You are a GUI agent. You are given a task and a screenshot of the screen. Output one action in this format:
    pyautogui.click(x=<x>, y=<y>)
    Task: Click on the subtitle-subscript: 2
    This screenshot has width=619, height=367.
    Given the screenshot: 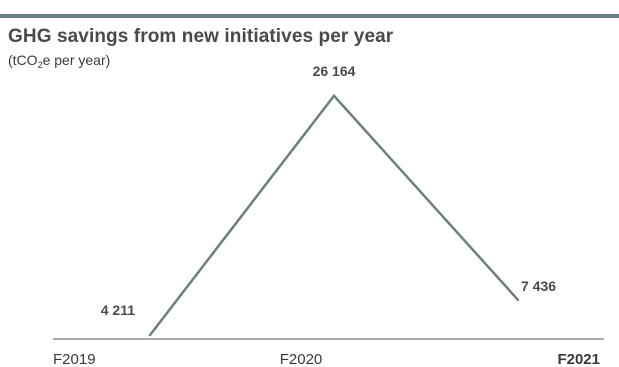 What is the action you would take?
    pyautogui.click(x=40, y=65)
    